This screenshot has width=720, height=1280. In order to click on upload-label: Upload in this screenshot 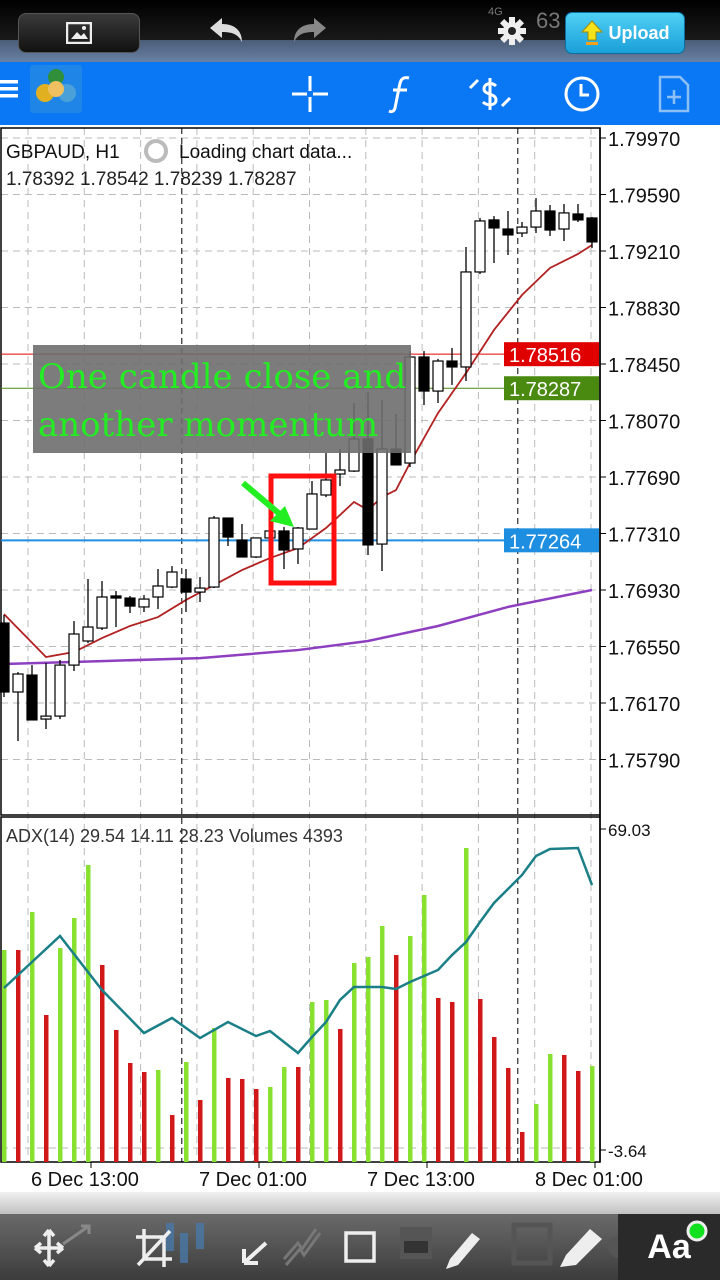, I will do `click(639, 32)`.